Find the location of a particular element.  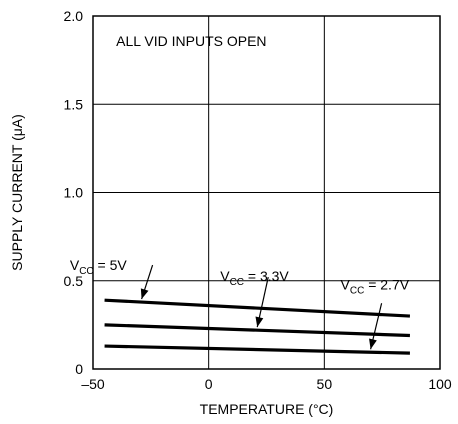

x-tick-label: 50 is located at coordinates (325, 384).